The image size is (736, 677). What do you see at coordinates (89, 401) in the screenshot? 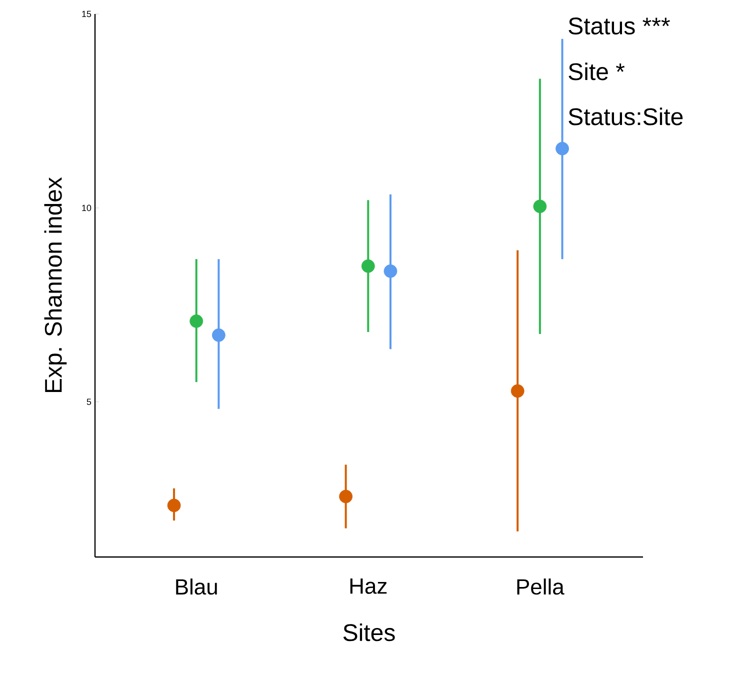
I see `y-tick-label: 5` at bounding box center [89, 401].